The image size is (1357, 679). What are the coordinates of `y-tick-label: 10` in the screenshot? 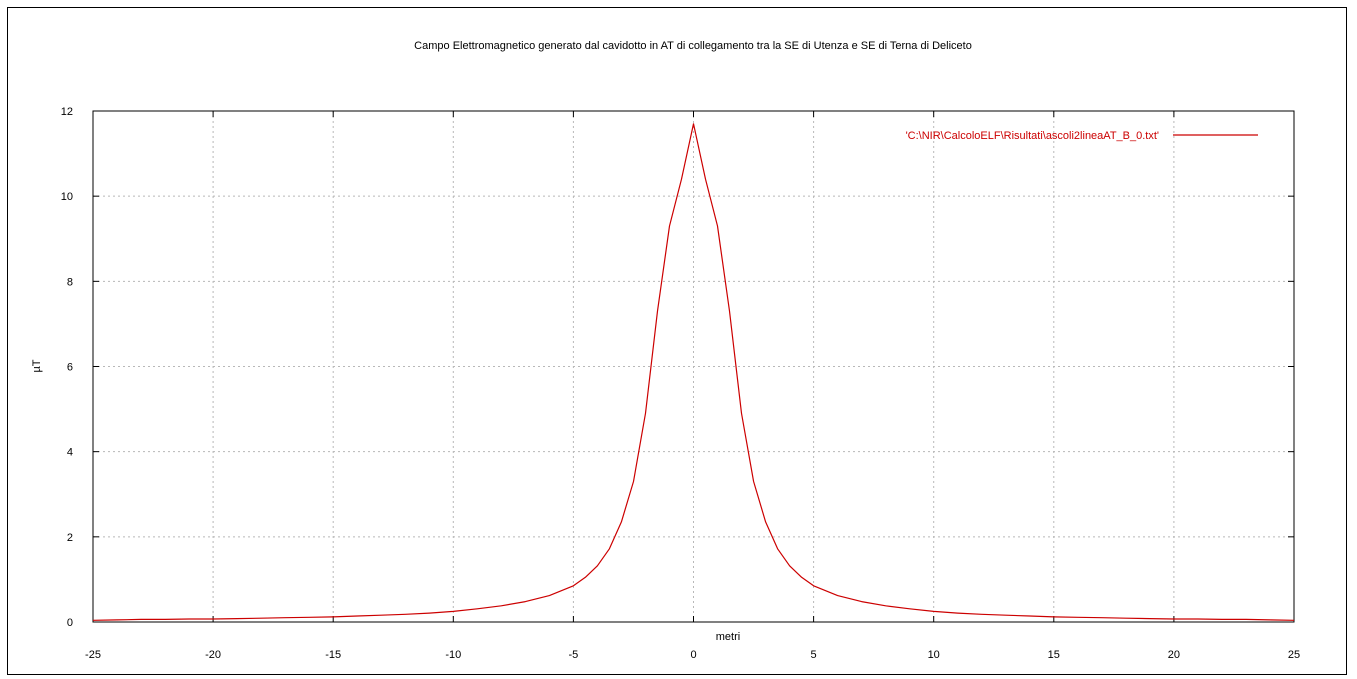 It's located at (67, 197).